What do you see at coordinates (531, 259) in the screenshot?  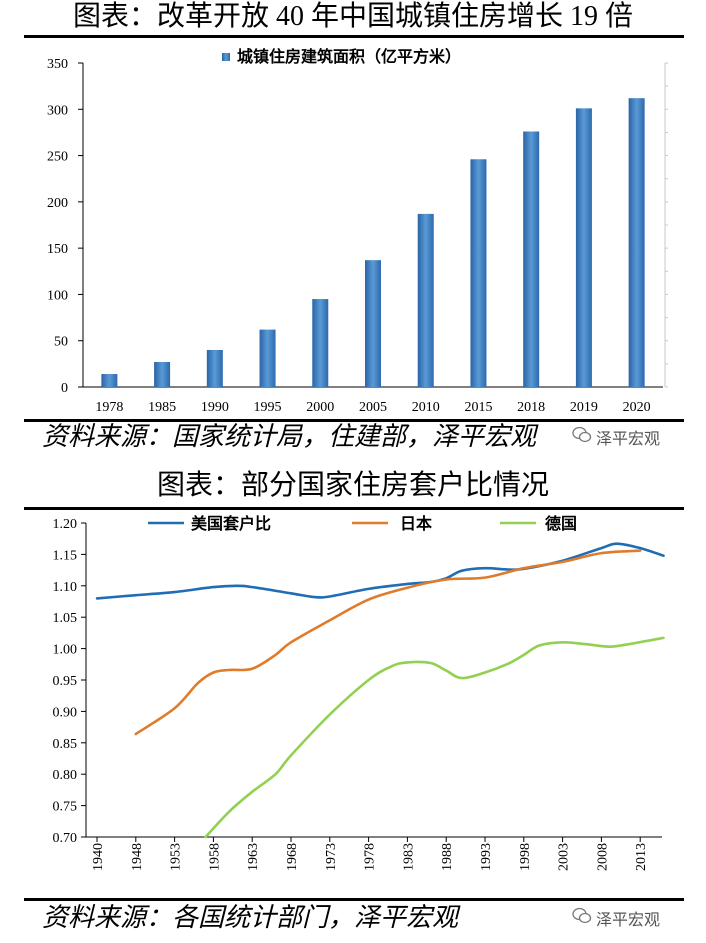 I see `bar-2018` at bounding box center [531, 259].